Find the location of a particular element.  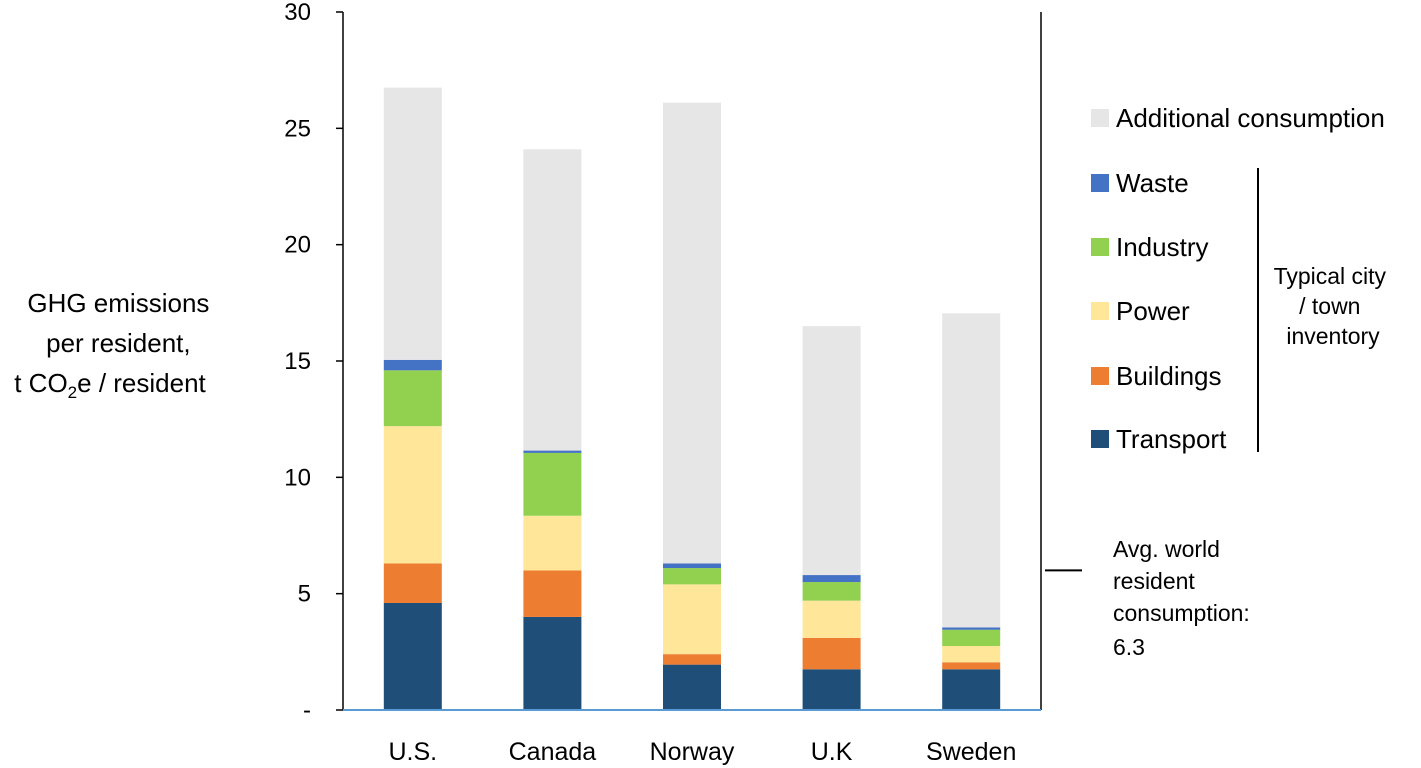

bar-u-s-industry is located at coordinates (412, 398).